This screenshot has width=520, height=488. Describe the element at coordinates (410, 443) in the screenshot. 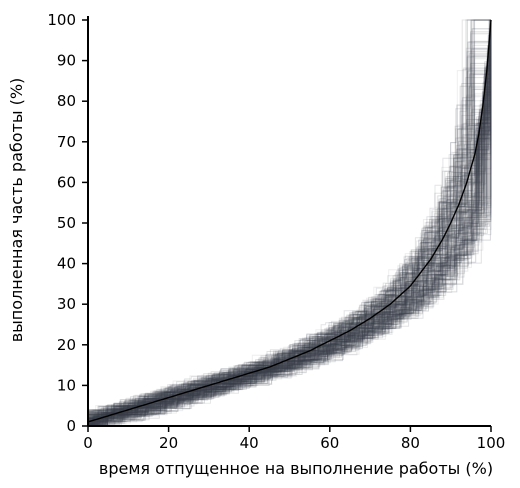

I see `x-tick-label: 80` at that location.